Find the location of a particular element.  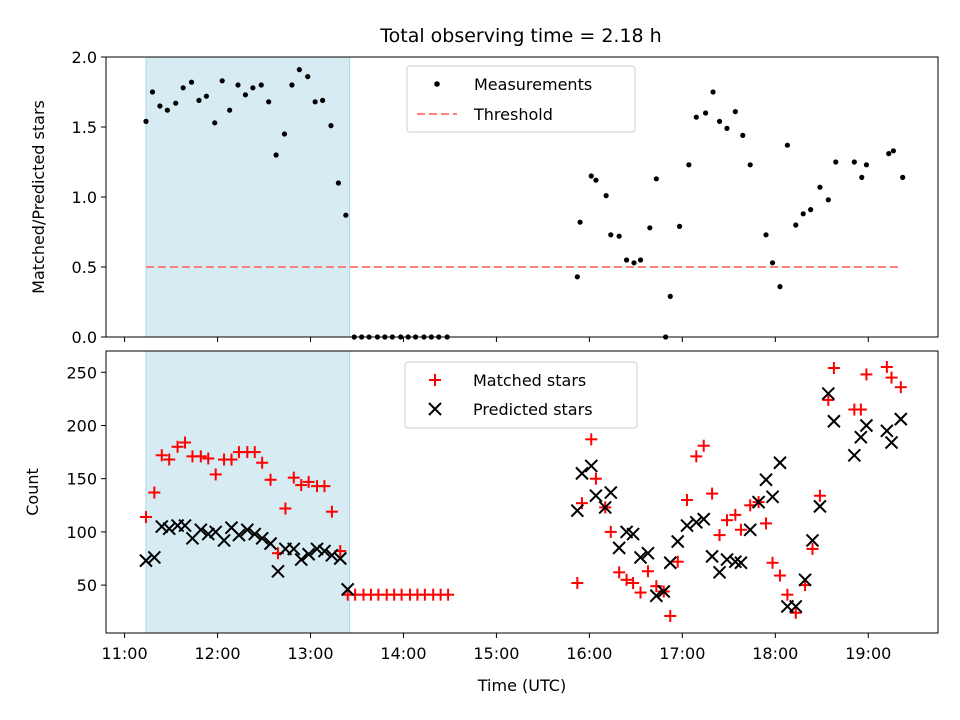

ratio-y-axis-label: Matched/Predicted stars is located at coordinates (38, 197).